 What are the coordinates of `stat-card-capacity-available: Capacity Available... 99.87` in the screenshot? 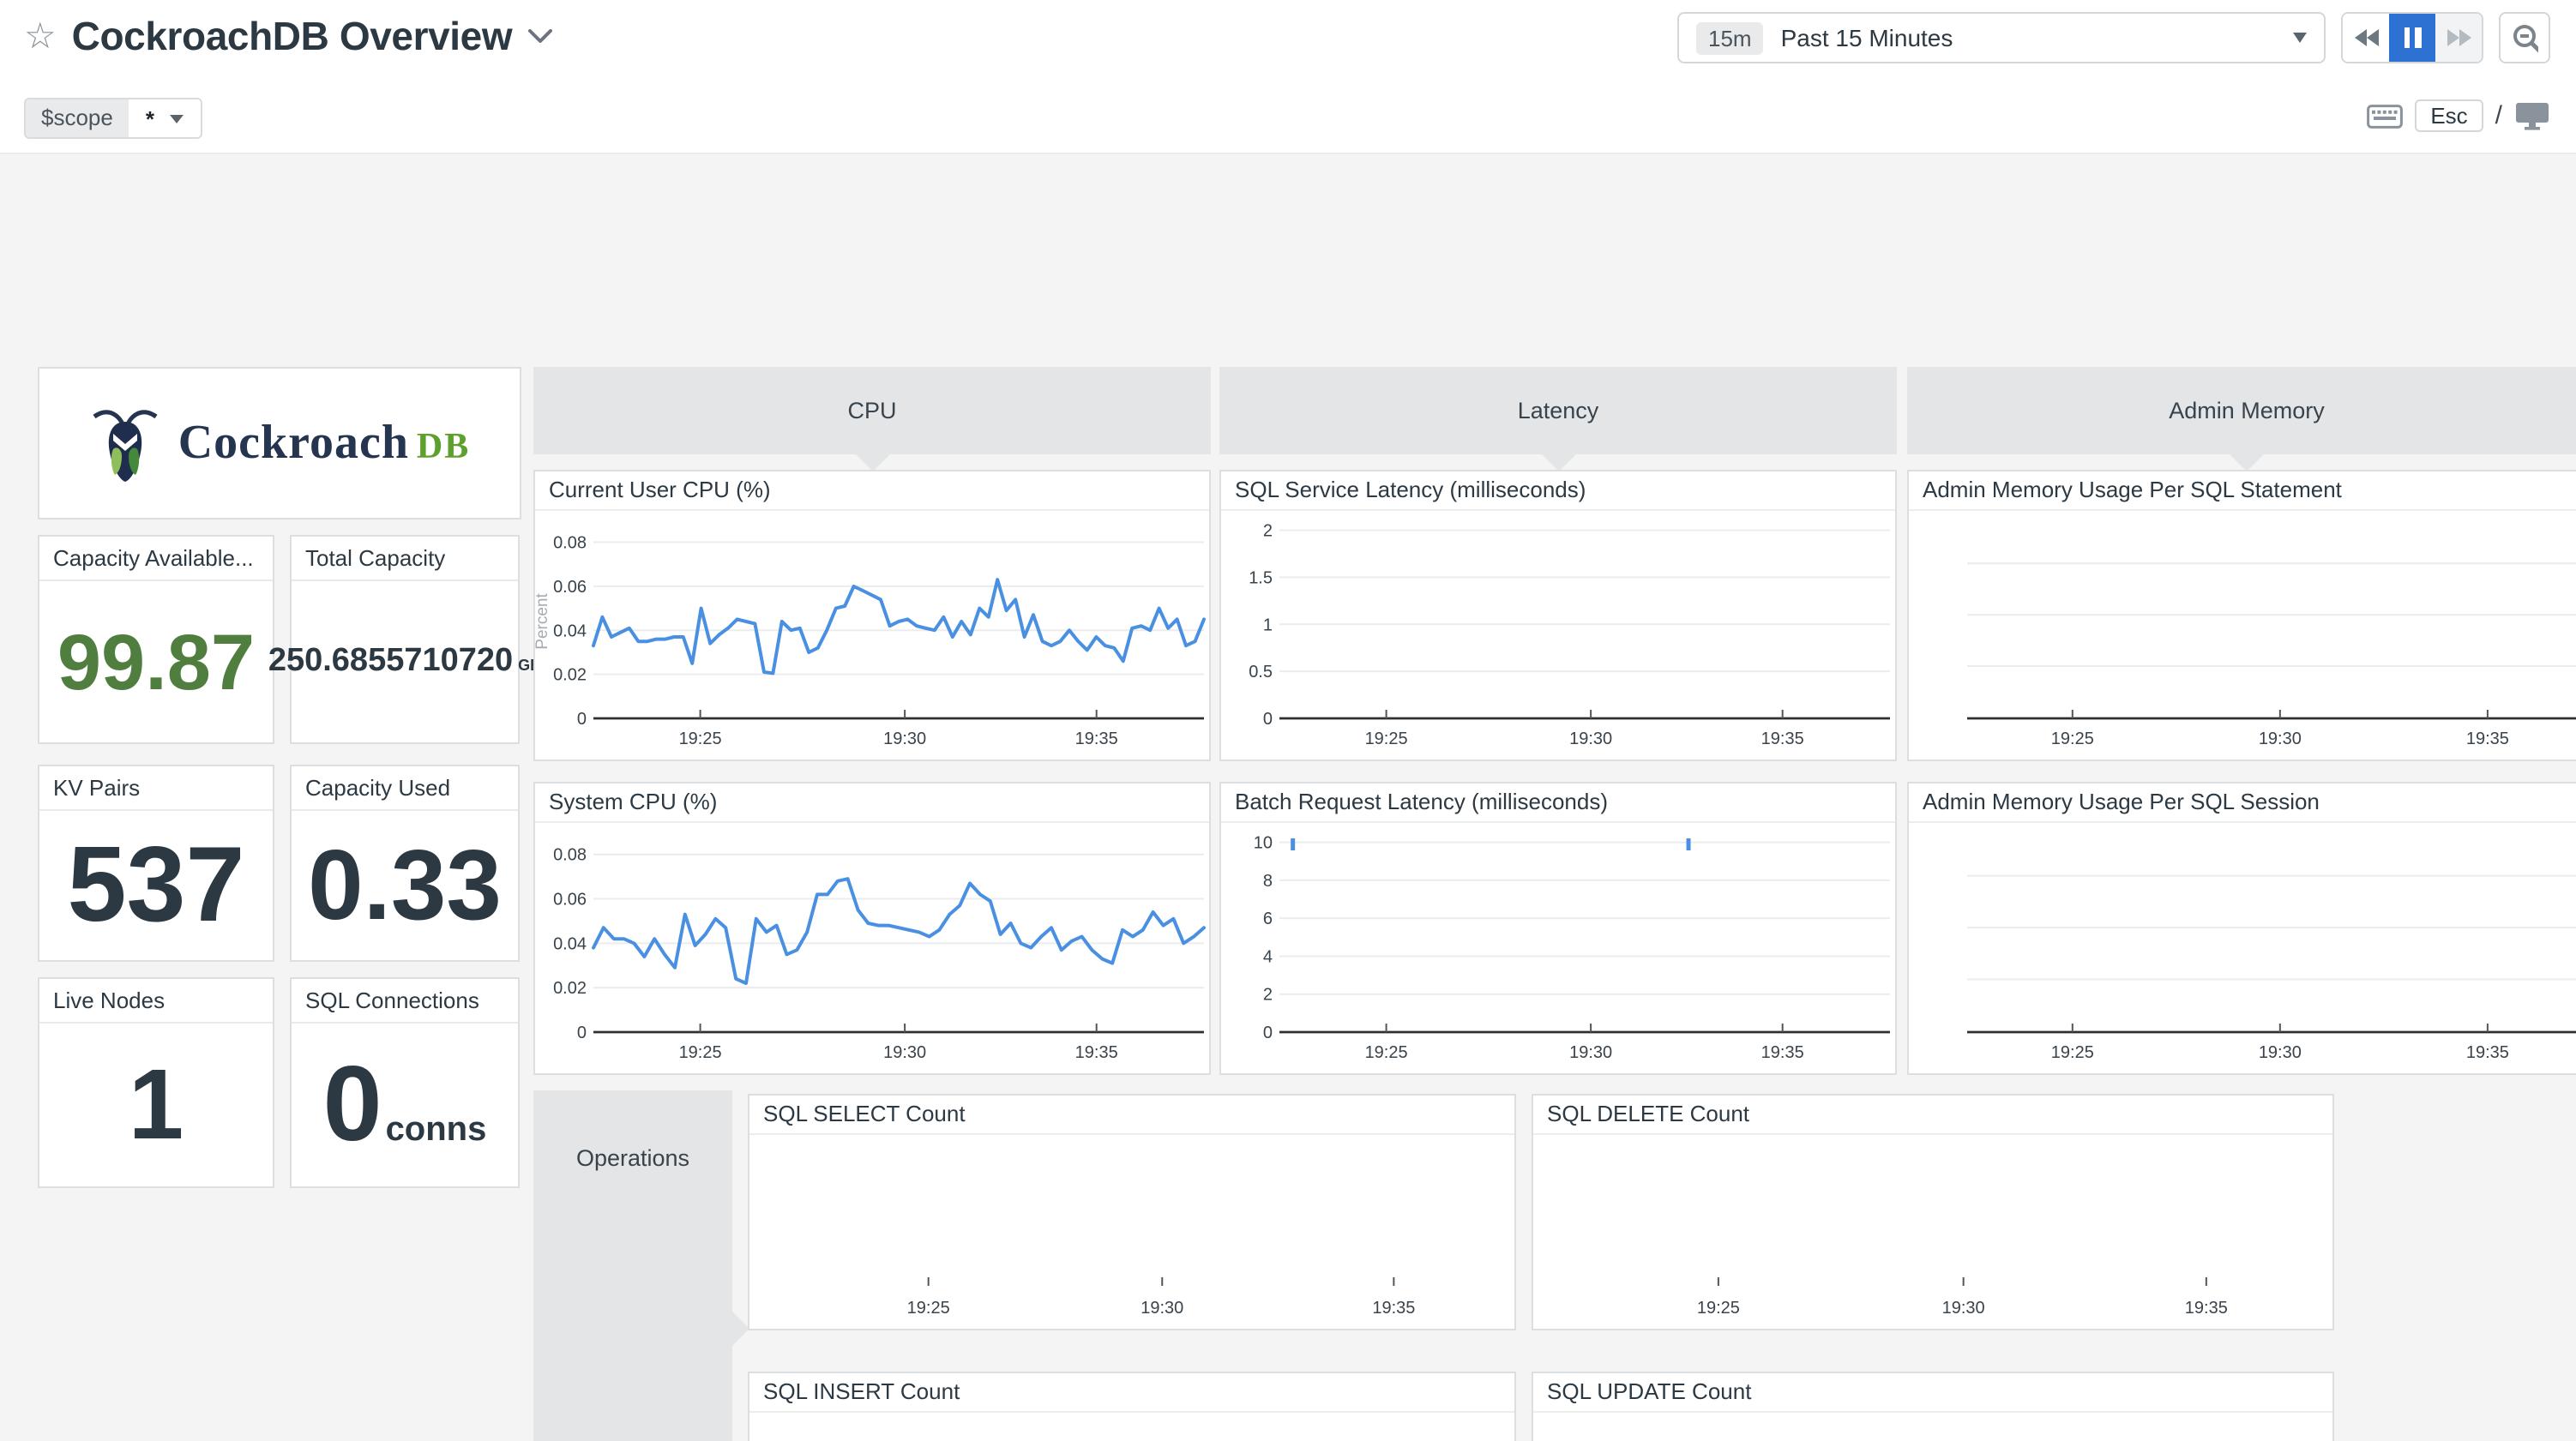 It's located at (156, 639).